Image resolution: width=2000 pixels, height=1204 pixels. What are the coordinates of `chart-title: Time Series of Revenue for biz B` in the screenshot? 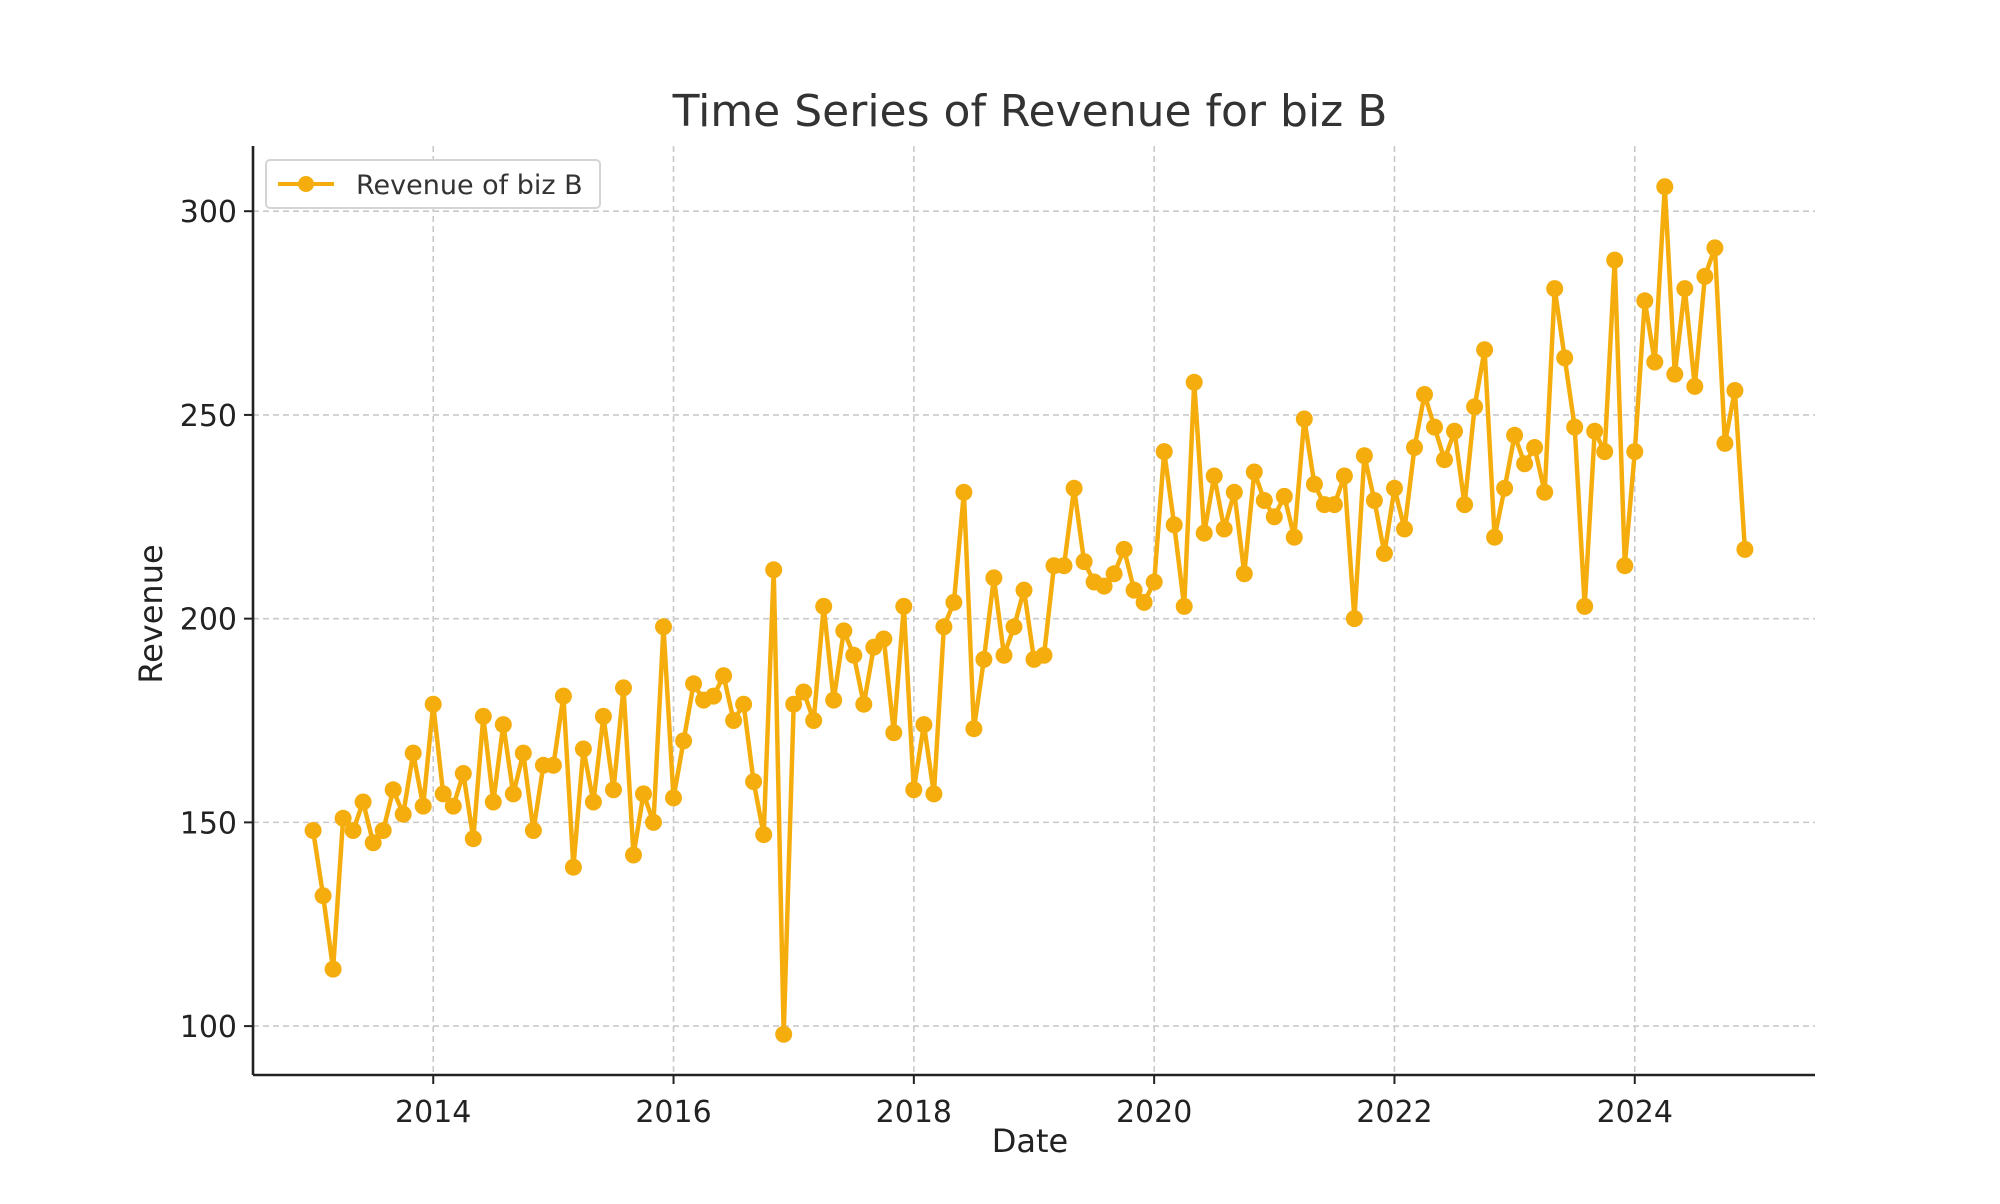 It's located at (1030, 111).